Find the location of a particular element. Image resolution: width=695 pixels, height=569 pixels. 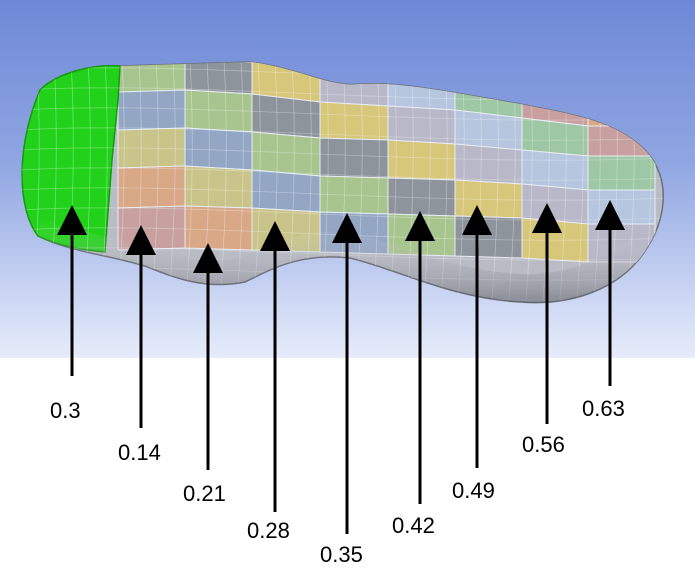

callout-label: 0.21 is located at coordinates (204, 493).